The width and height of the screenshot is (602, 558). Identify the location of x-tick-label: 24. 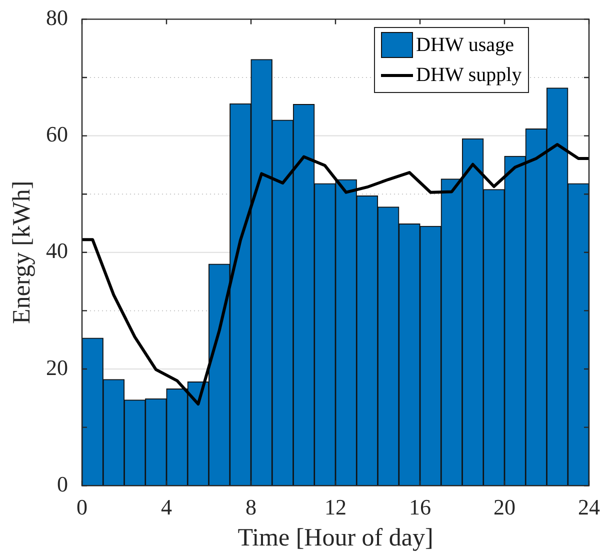
(589, 507).